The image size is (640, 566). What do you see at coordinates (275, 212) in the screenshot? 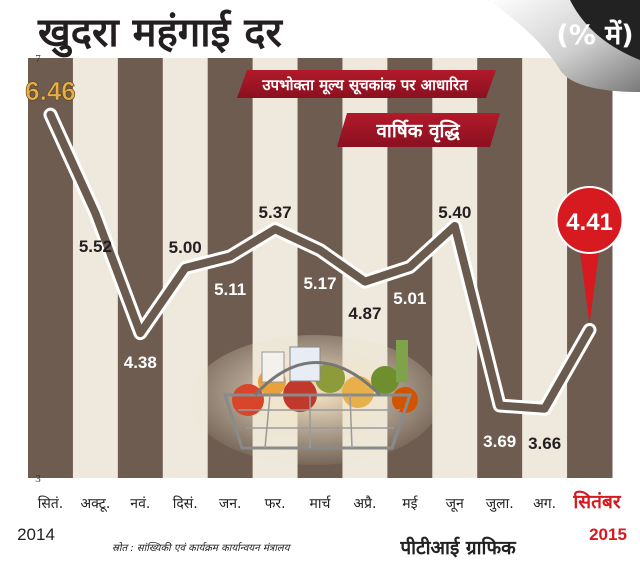
I see `value-label-5: 5.37` at bounding box center [275, 212].